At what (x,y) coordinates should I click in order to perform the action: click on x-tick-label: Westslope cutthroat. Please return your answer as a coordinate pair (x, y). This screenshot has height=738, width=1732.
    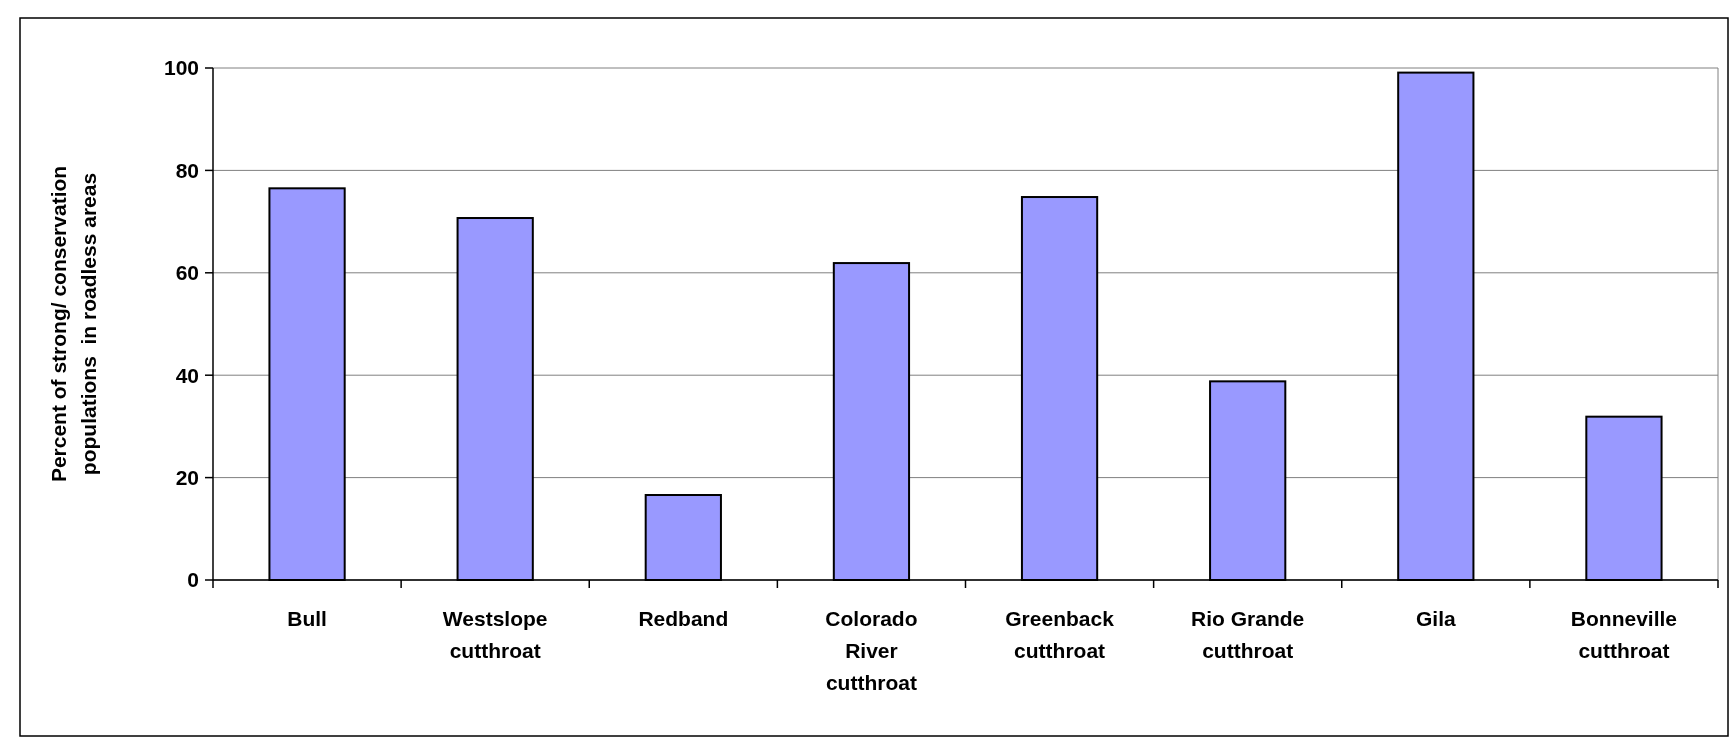
    Looking at the image, I should click on (495, 634).